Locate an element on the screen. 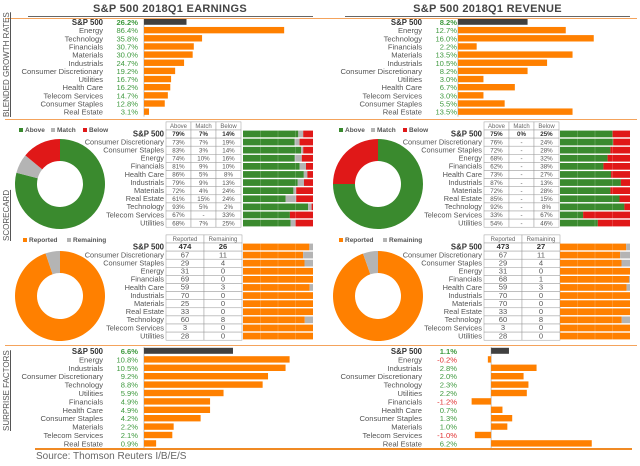 Image resolution: width=640 pixels, height=466 pixels. value-label-financials: 4.9% is located at coordinates (130, 401).